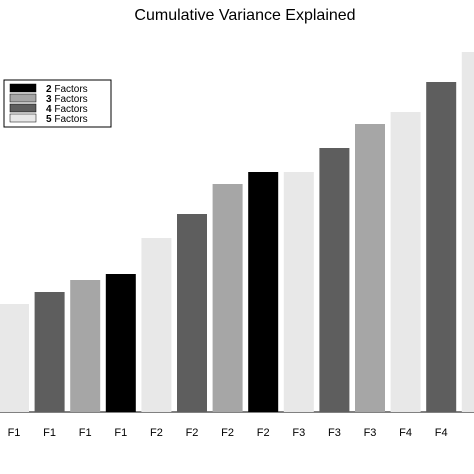  I want to click on legend-text-1: Factors, so click(70, 89).